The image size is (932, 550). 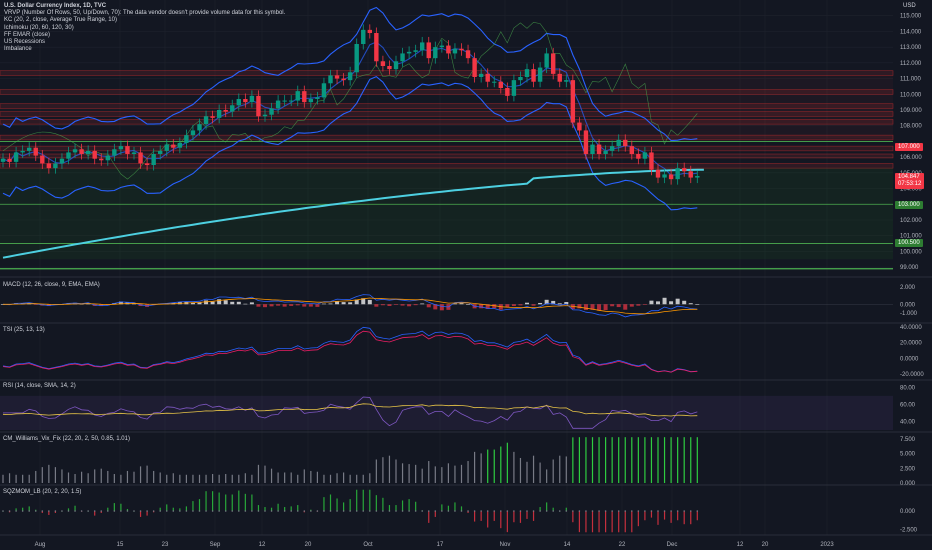 What do you see at coordinates (25, 42) in the screenshot?
I see `indicator-us-recessions: US Recessions` at bounding box center [25, 42].